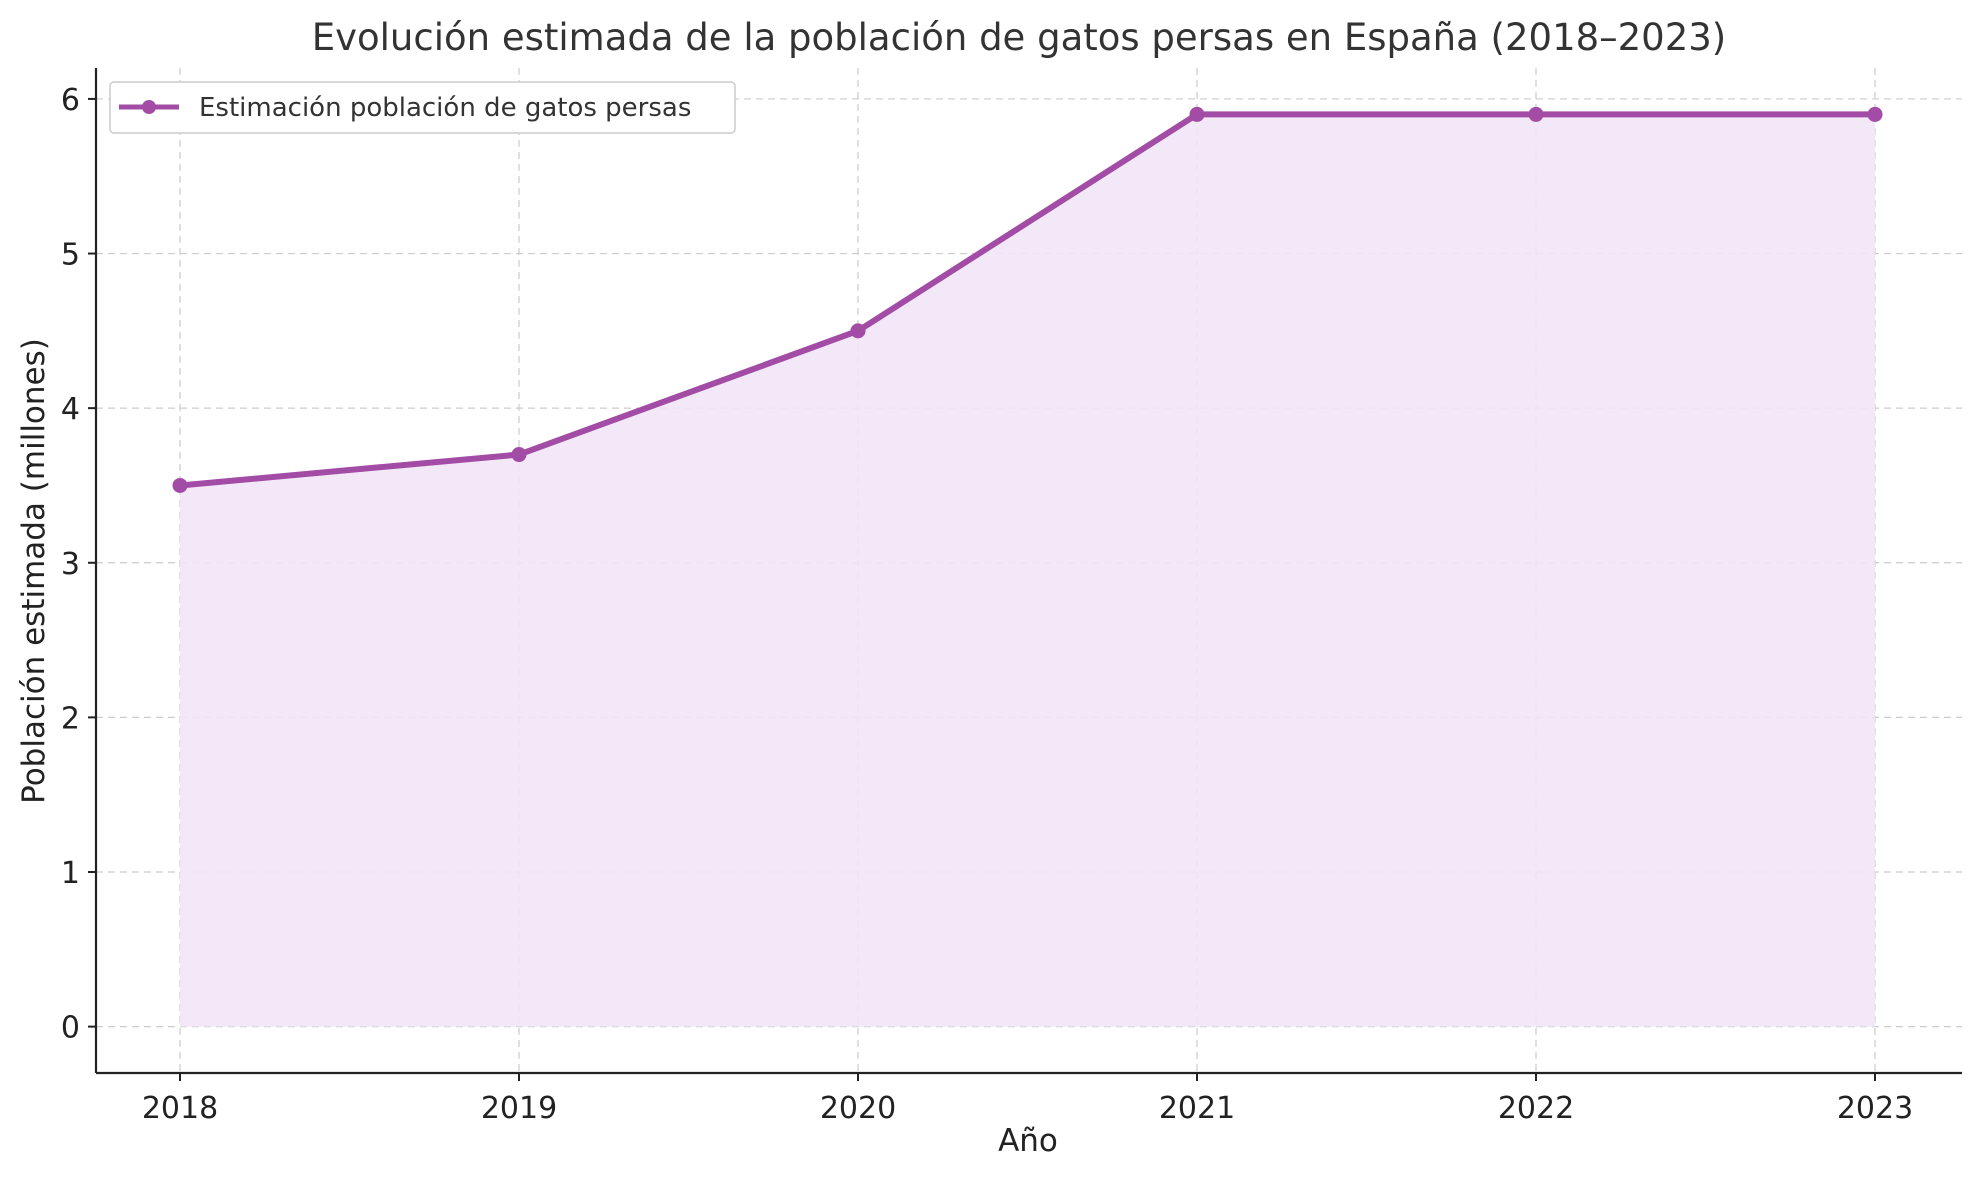 The height and width of the screenshot is (1180, 1980). What do you see at coordinates (858, 1108) in the screenshot?
I see `x-tick-label: 2020` at bounding box center [858, 1108].